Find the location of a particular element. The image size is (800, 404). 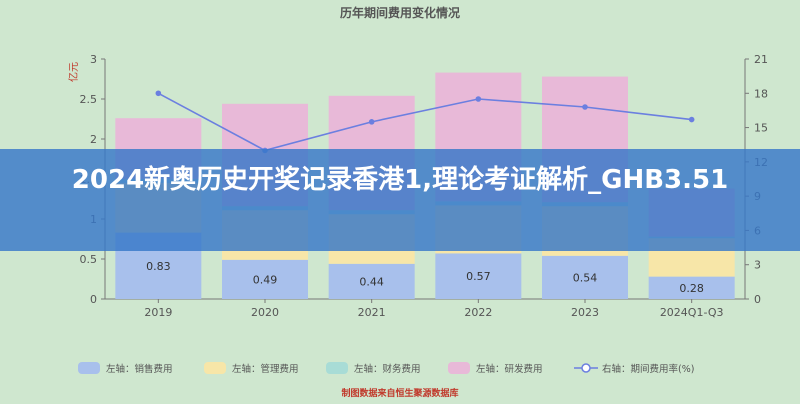

x-tick-label: 2022 is located at coordinates (478, 312).